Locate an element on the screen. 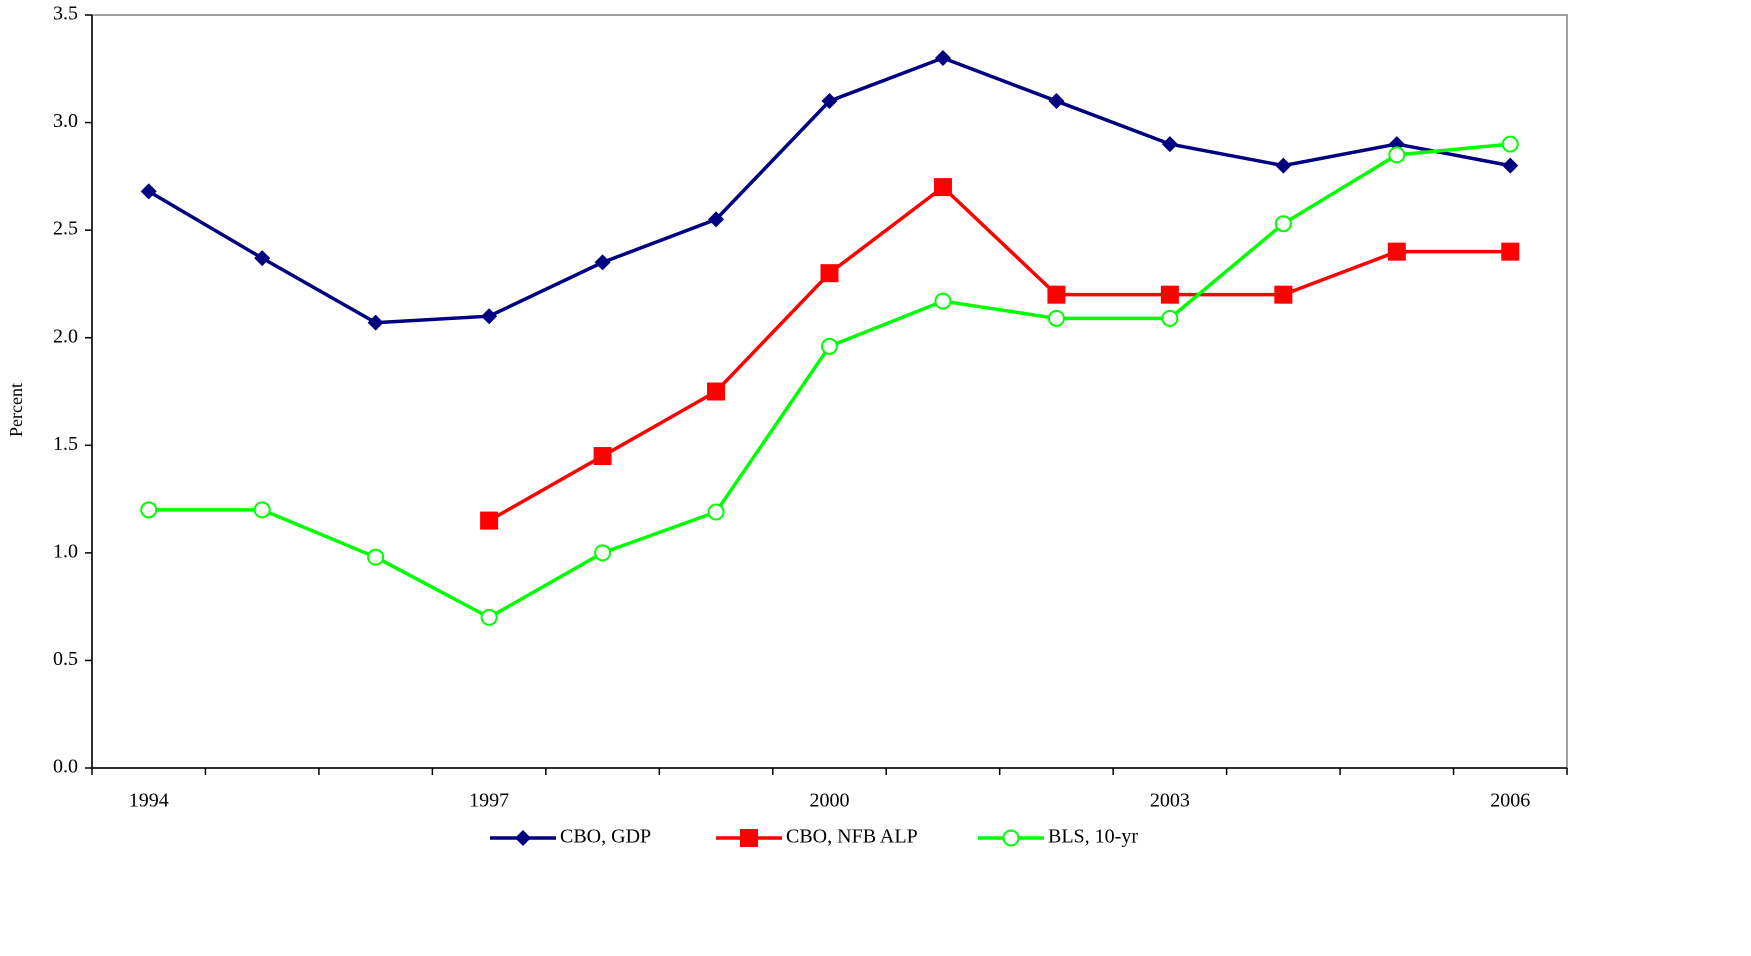 This screenshot has width=1751, height=956. legend-label: CBO, GDP is located at coordinates (605, 837).